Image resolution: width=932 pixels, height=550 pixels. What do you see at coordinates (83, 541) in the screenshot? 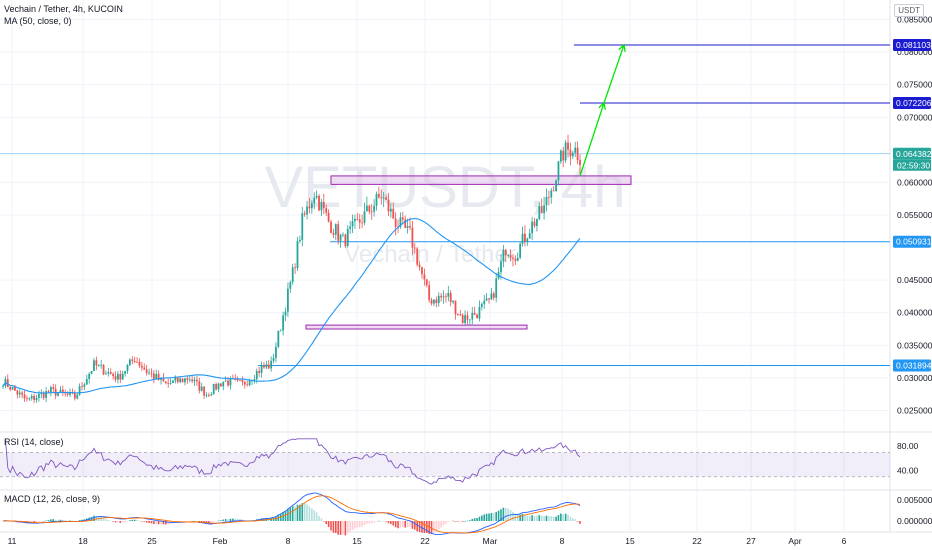
I see `time-tick-label-1: 18` at bounding box center [83, 541].